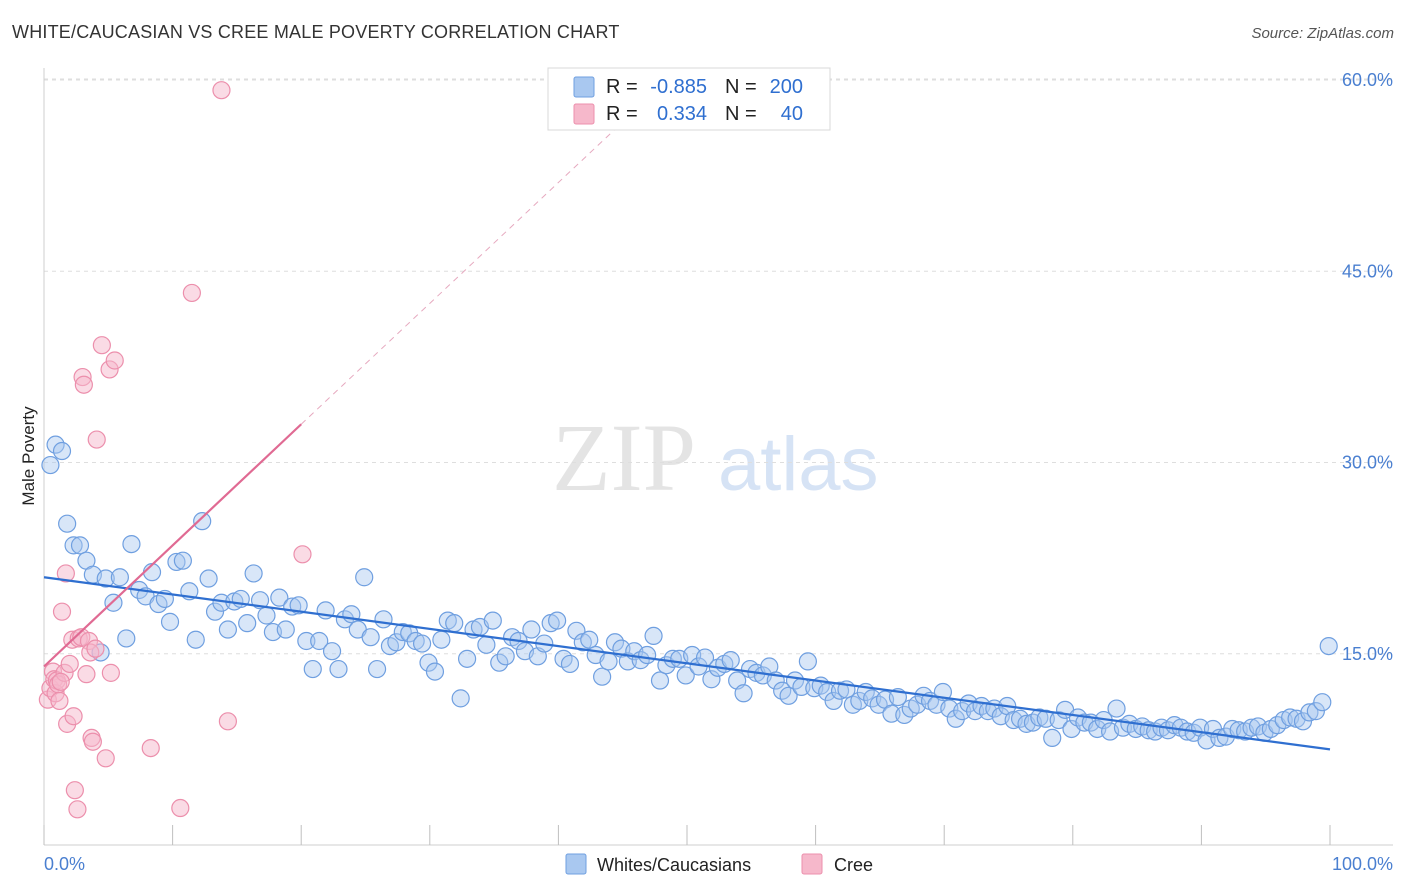 This screenshot has width=1406, height=892. I want to click on legend-n-value-1: 200, so click(786, 87).